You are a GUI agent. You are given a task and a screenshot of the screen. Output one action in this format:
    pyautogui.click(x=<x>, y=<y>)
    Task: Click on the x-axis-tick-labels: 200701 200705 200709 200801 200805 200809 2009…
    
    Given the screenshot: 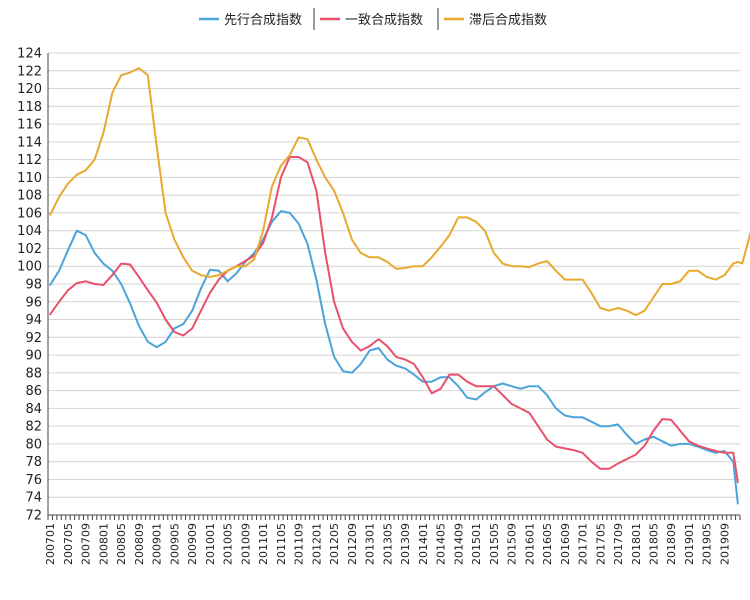 What is the action you would take?
    pyautogui.click(x=387, y=544)
    